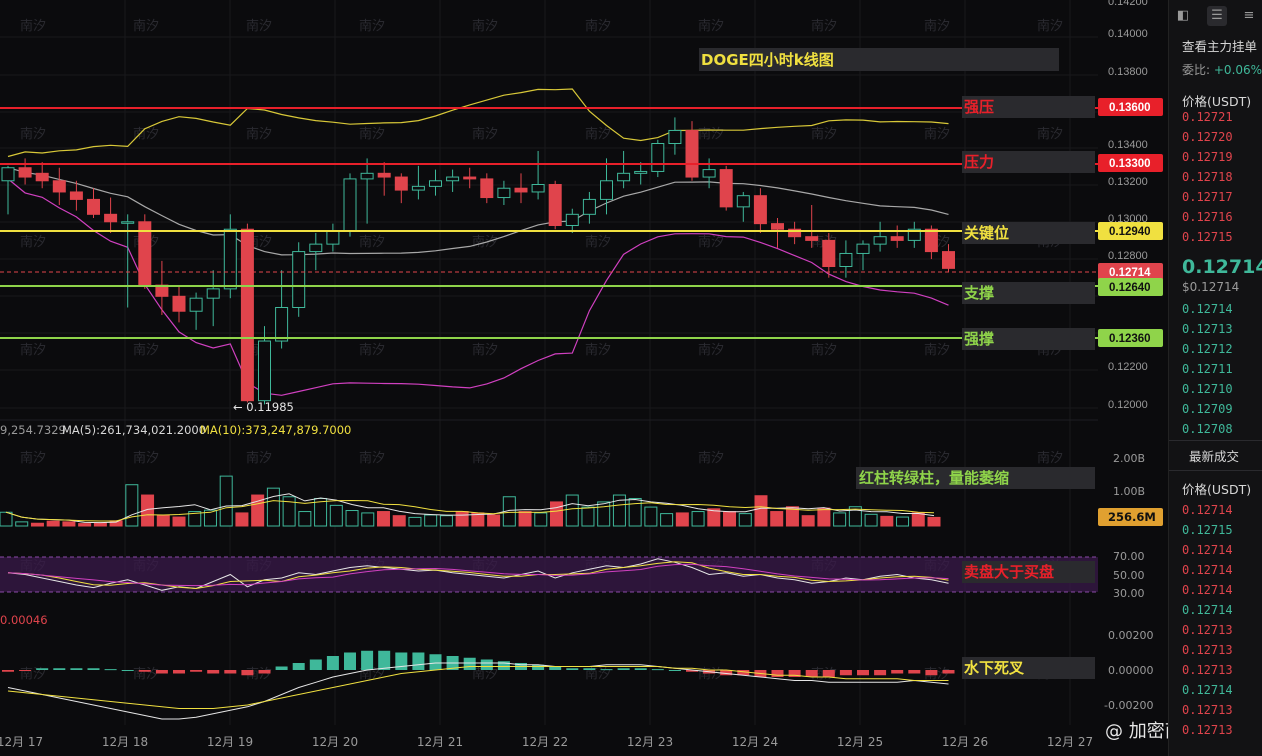  Describe the element at coordinates (1207, 329) in the screenshot. I see `bid-price: 0.12713` at that location.